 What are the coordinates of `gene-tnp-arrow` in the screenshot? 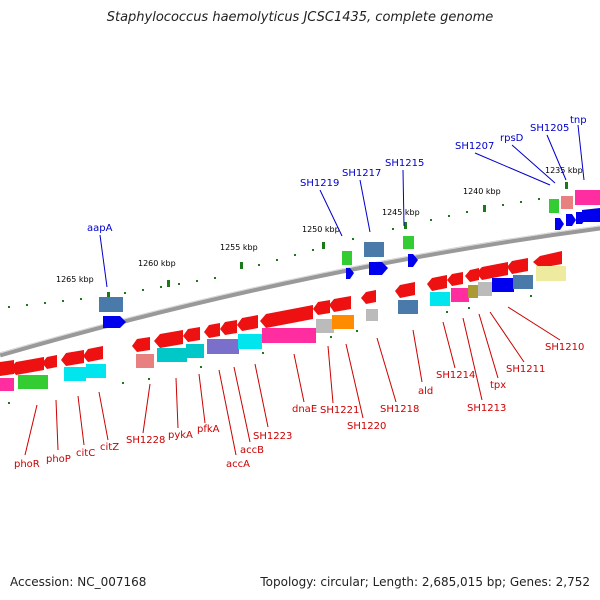 It's located at (591, 215).